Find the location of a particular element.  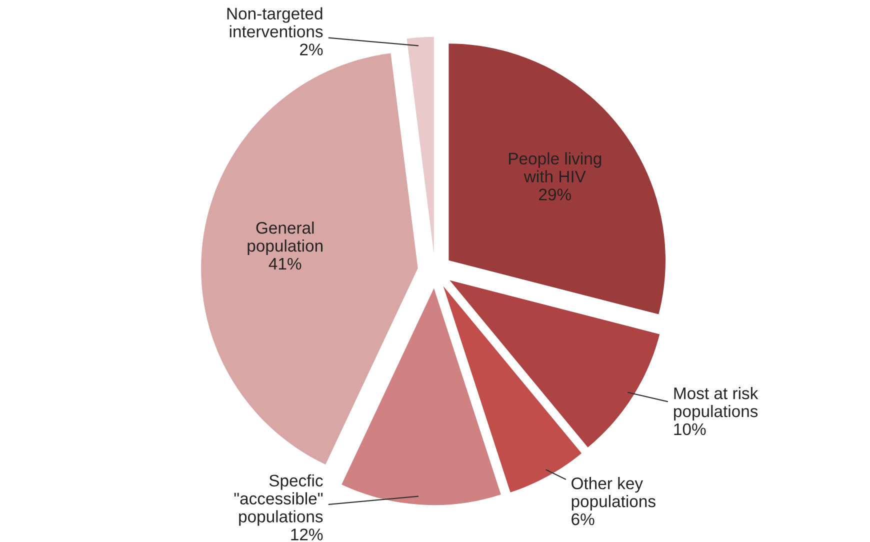

data-label: 10% is located at coordinates (690, 429).